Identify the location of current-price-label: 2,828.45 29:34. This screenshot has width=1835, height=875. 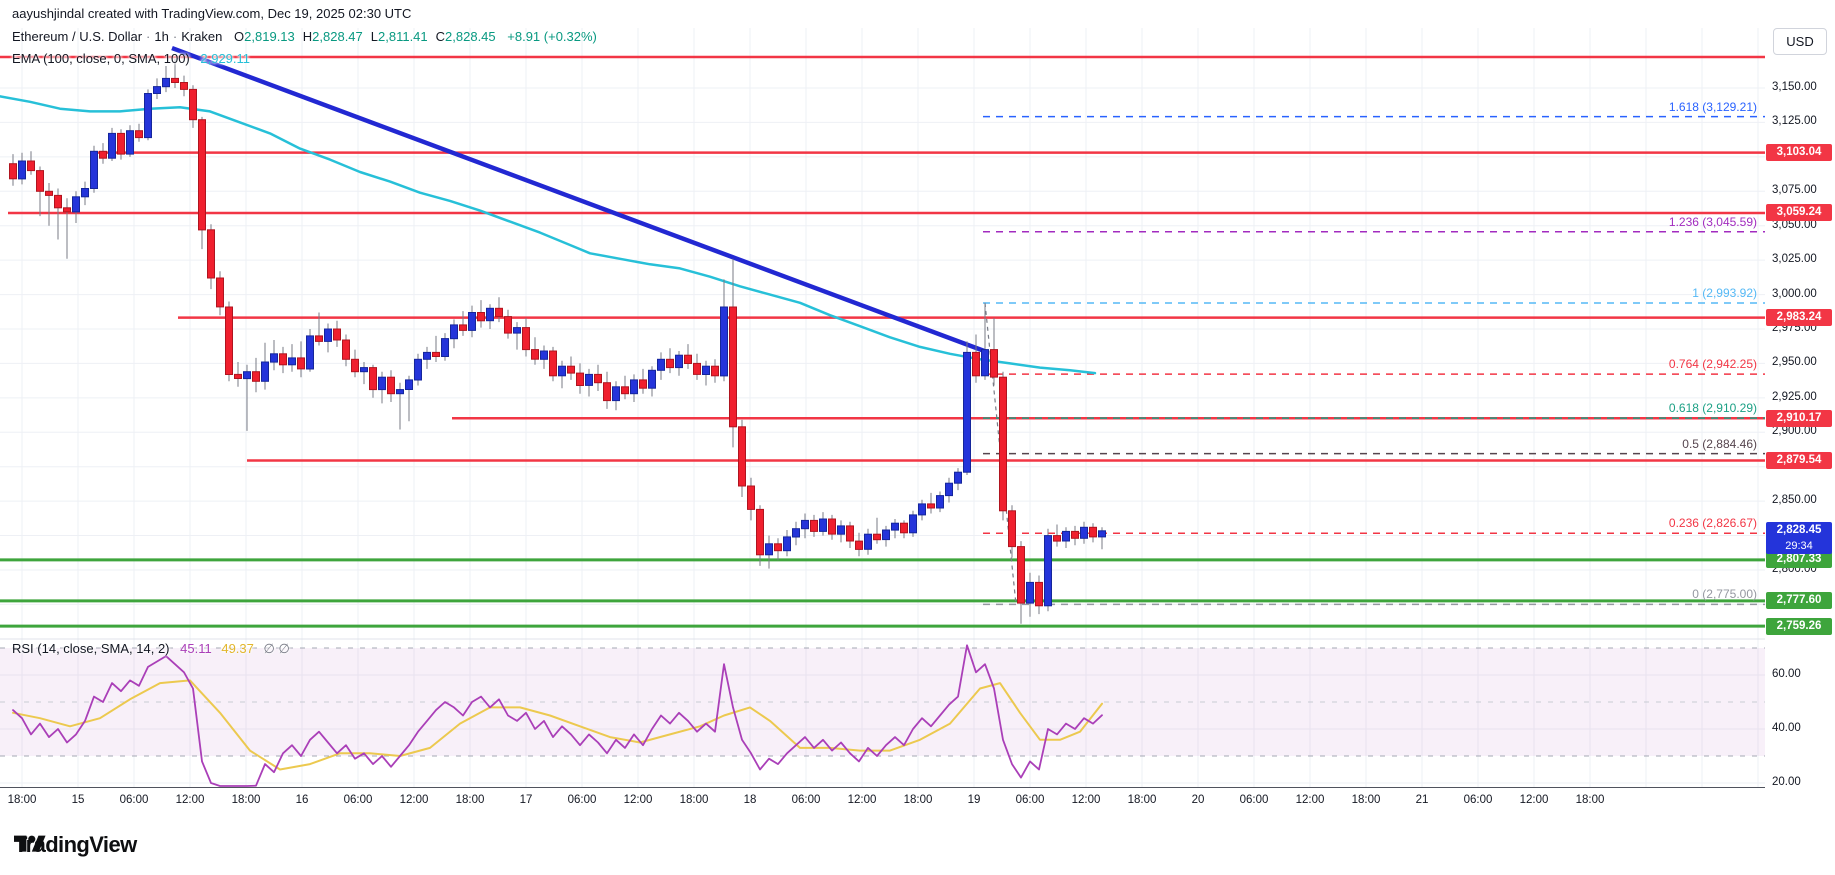
(1799, 538).